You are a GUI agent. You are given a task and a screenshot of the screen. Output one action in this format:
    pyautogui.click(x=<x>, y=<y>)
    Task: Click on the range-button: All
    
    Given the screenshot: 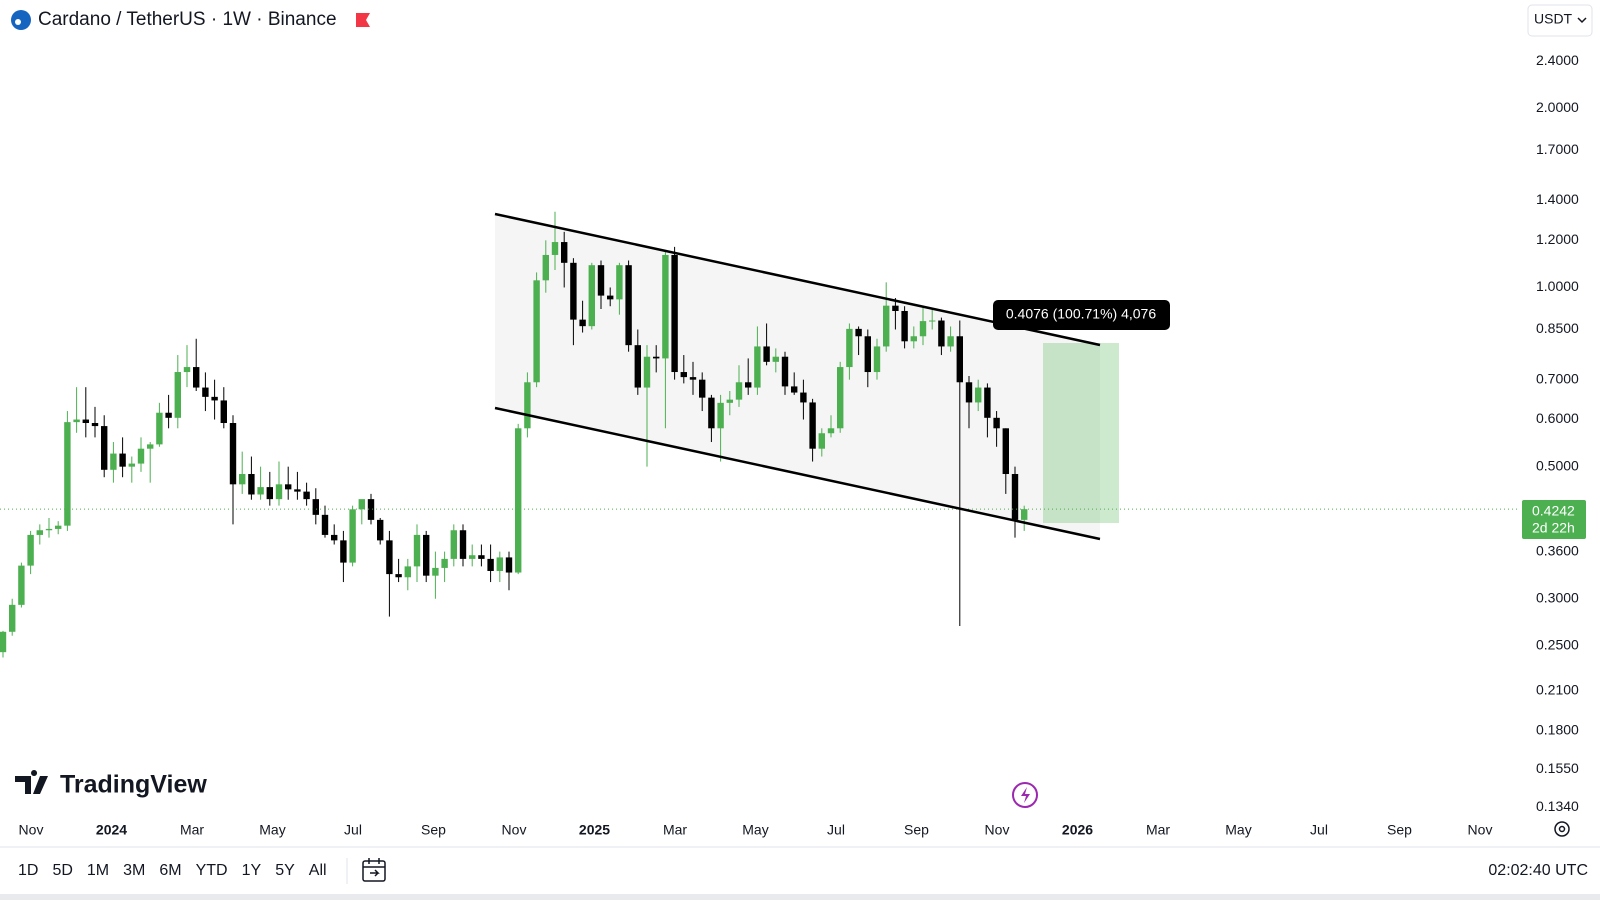 What is the action you would take?
    pyautogui.click(x=318, y=870)
    